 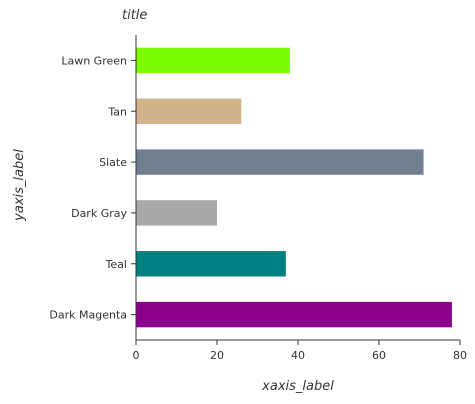 I want to click on chart-title: title, so click(x=134, y=15).